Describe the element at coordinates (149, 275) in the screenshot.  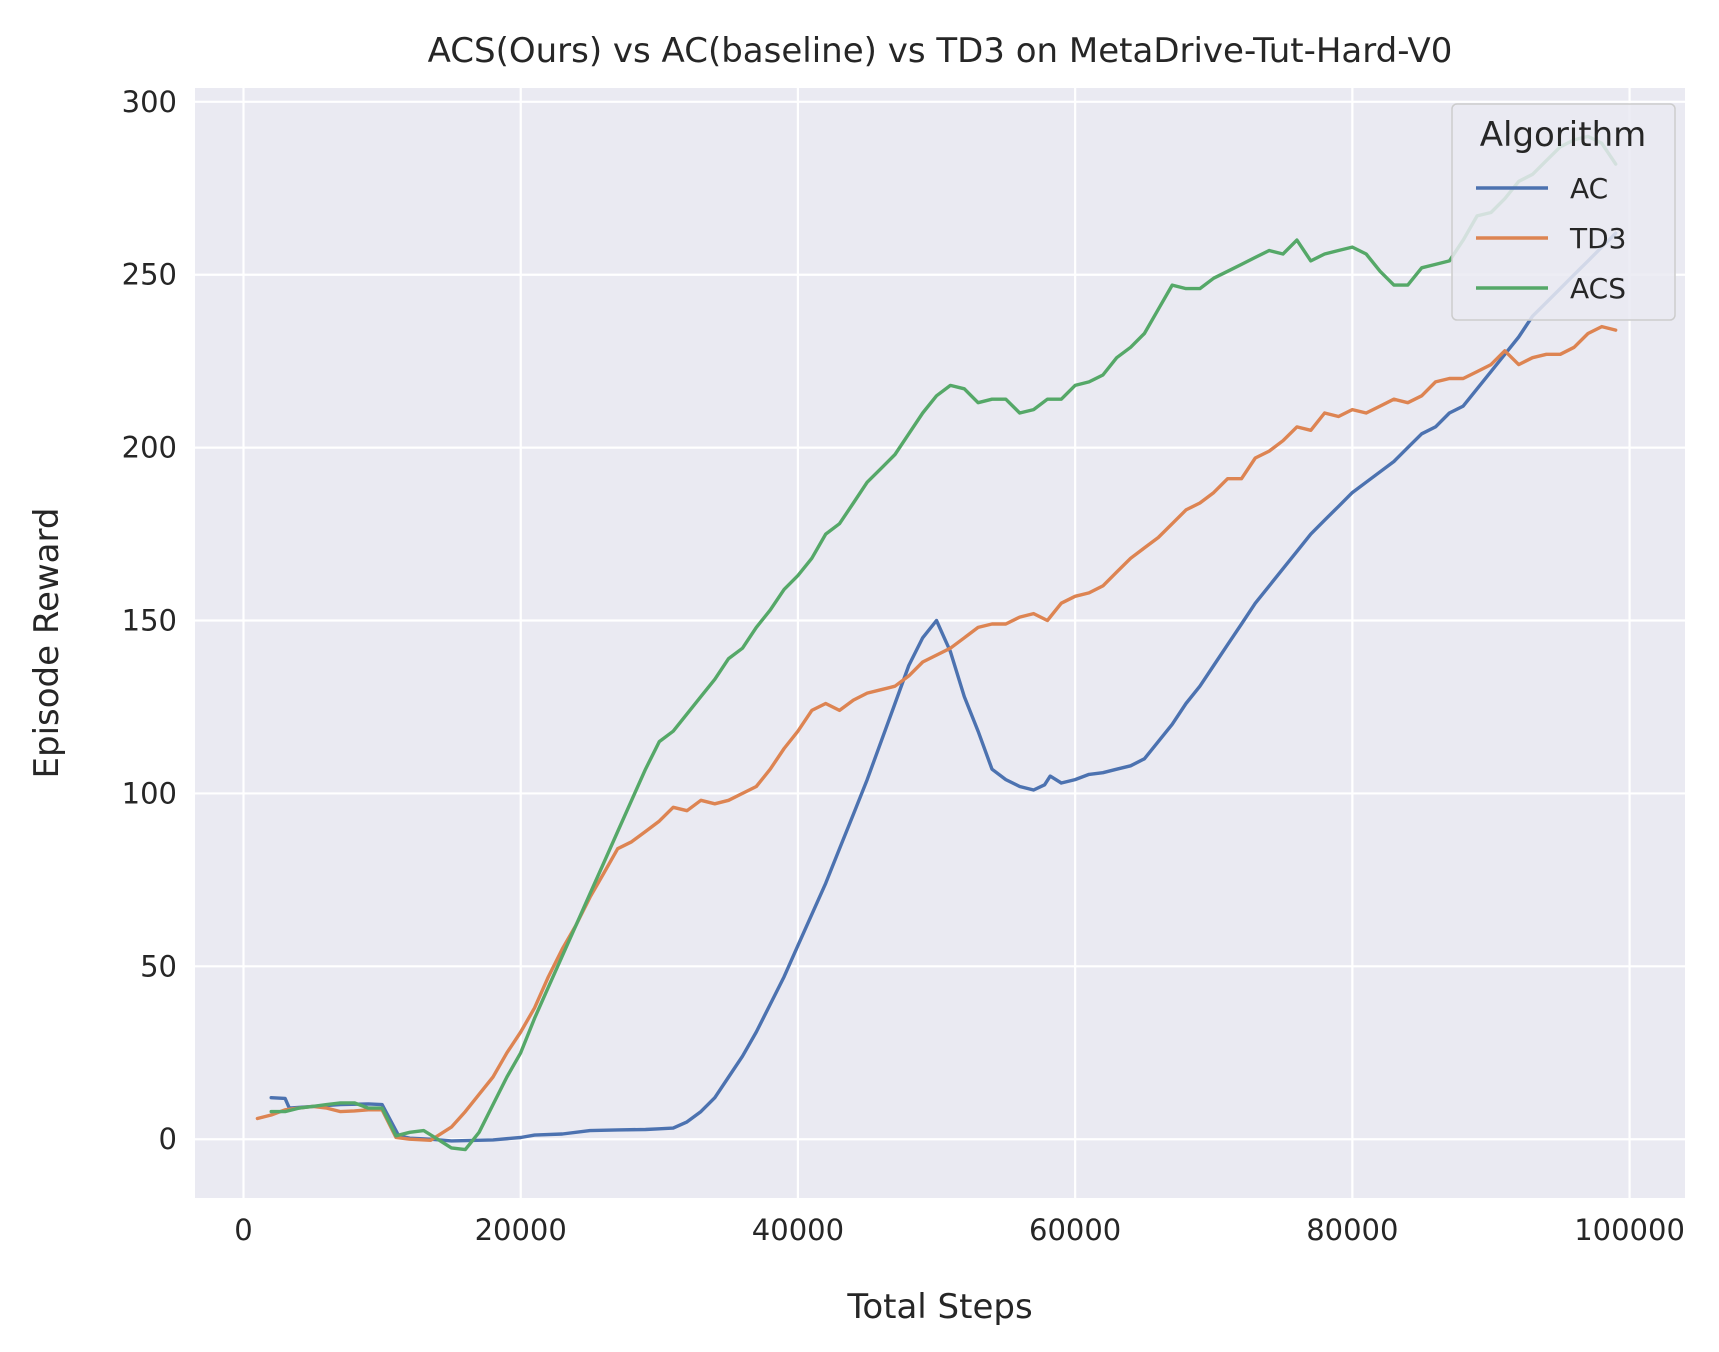
I see `y-tick-label: 250` at that location.